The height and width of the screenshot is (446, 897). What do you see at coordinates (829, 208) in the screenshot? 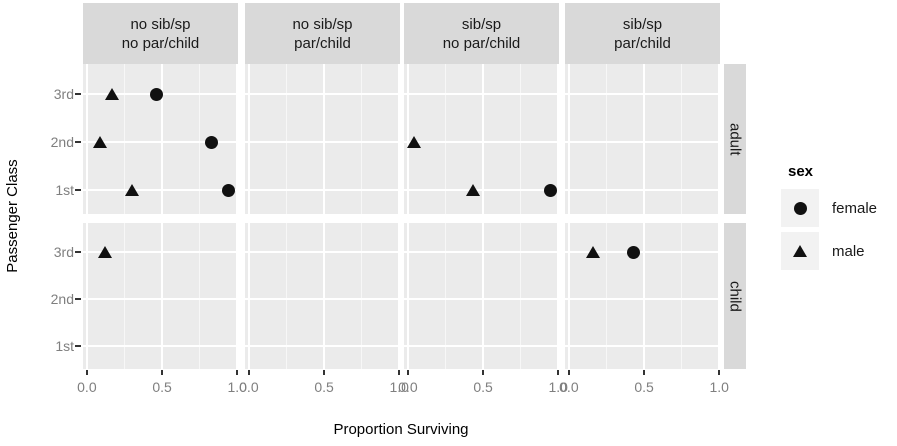
I see `legend-item-female: female` at bounding box center [829, 208].